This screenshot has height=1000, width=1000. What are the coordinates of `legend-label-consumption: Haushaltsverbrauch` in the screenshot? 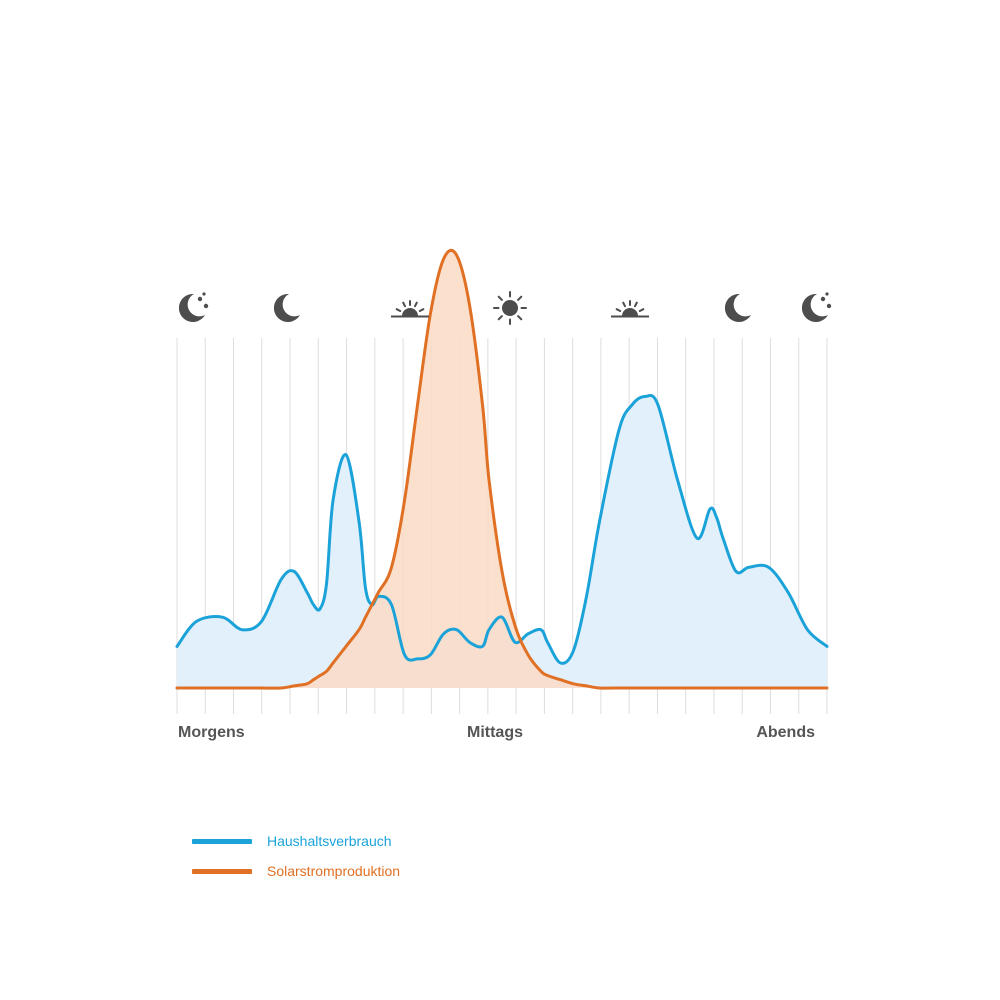 It's located at (329, 841).